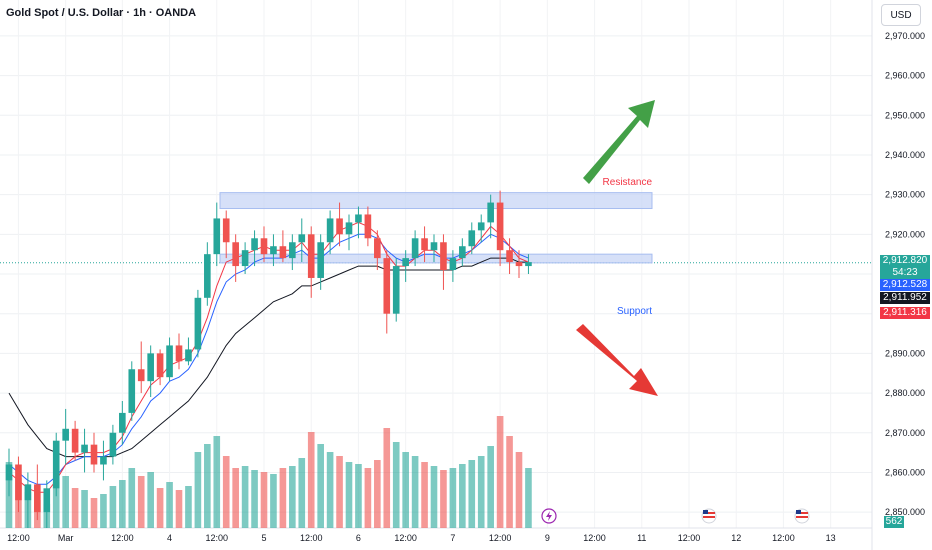  Describe the element at coordinates (619, 142) in the screenshot. I see `up-arrow` at that location.